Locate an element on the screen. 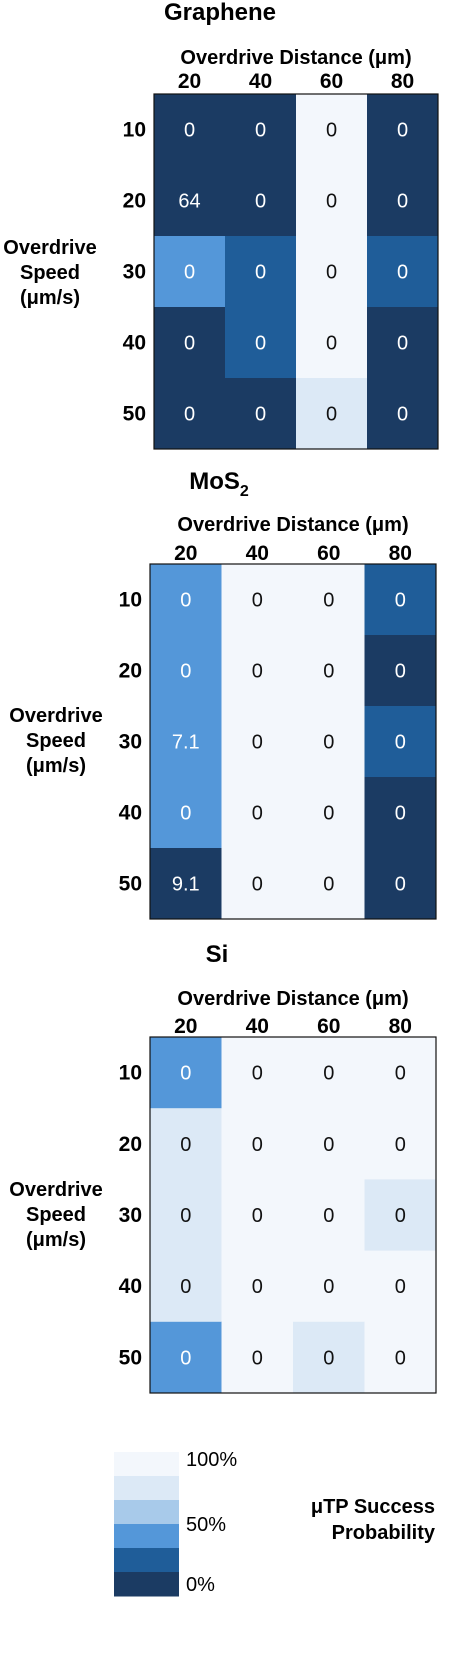  cell-value-label: 7.1 is located at coordinates (186, 743).